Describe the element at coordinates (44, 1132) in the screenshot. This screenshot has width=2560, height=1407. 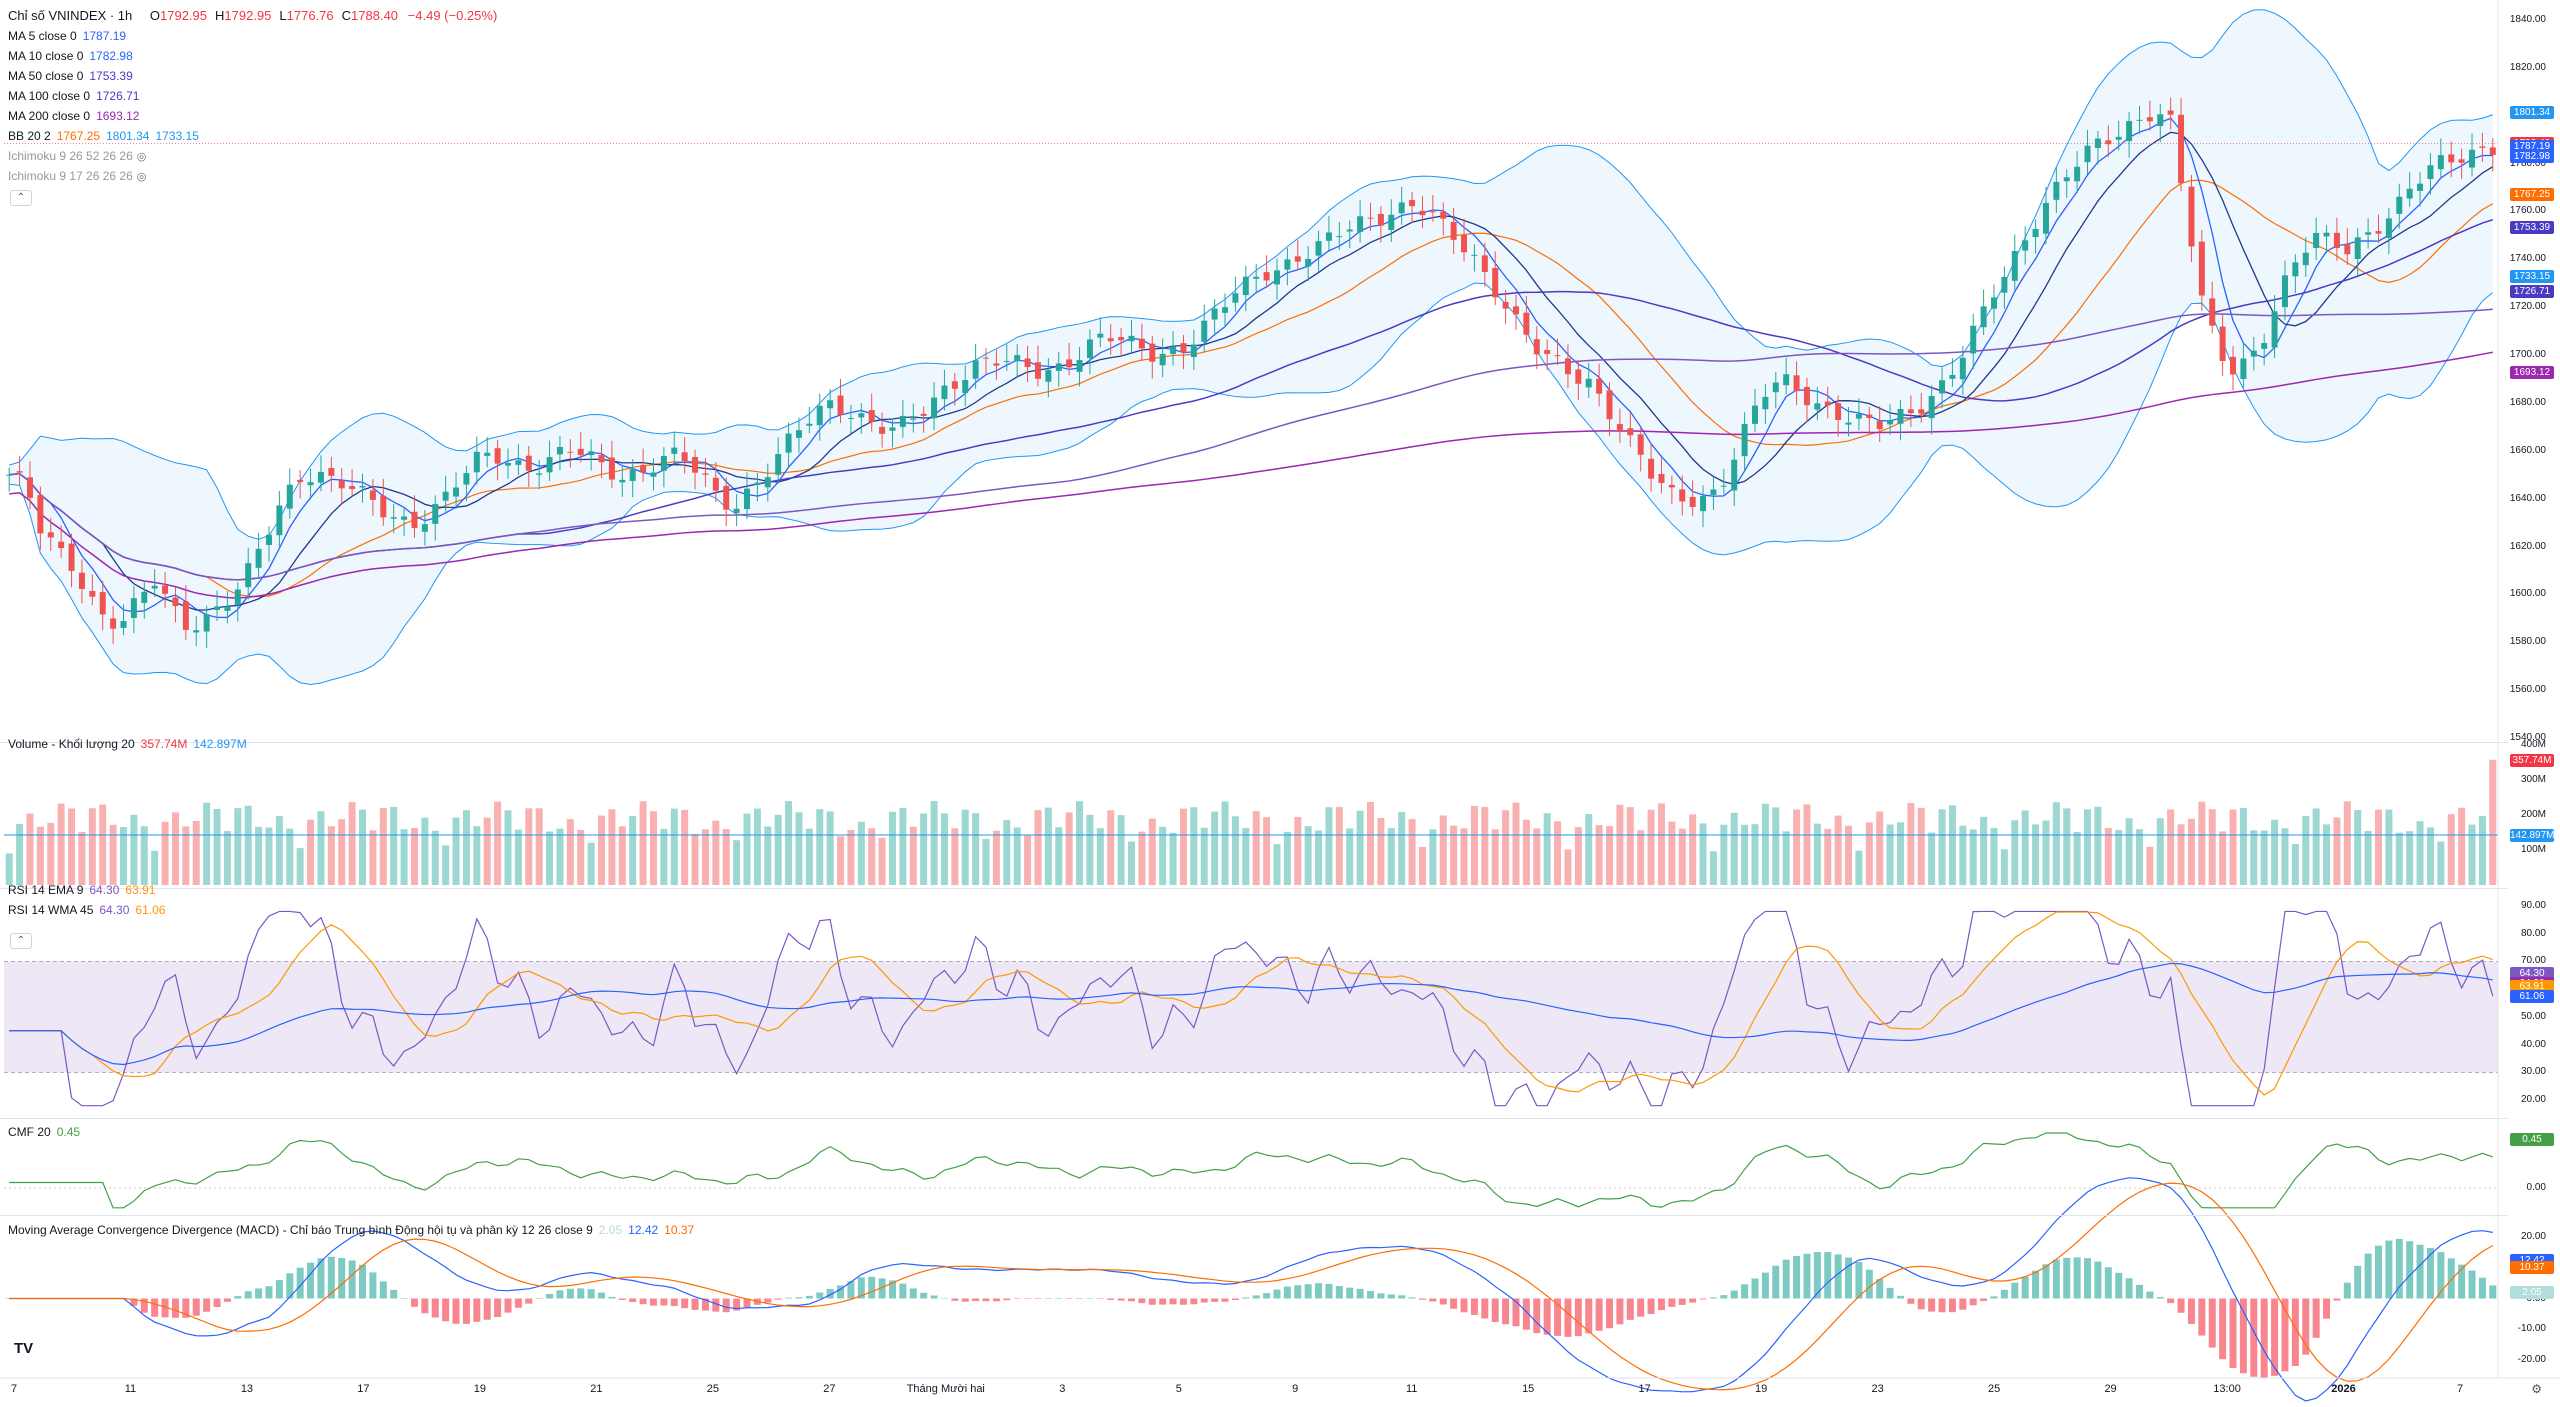
I see `cmf-legend: CMF 20 0.45` at that location.